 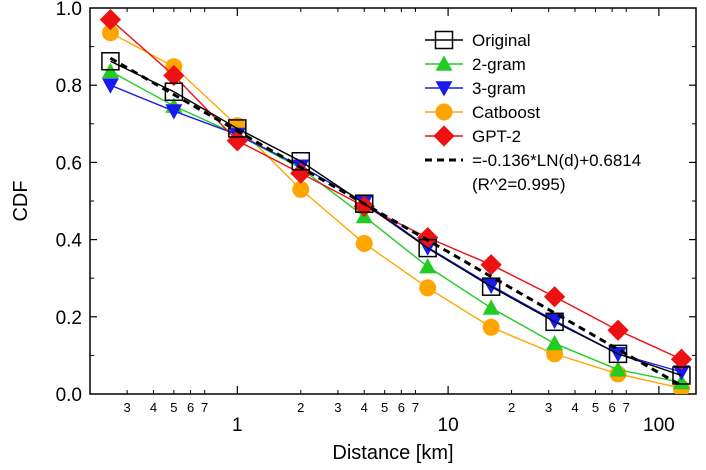 I want to click on legend-label-3-gram: 3-gram, so click(x=499, y=88).